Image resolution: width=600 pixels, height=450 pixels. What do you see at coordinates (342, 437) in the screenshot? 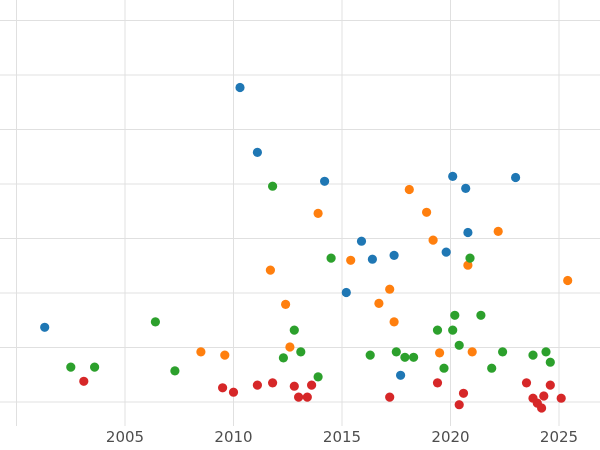
I see `x-tick-label: 2015` at bounding box center [342, 437].